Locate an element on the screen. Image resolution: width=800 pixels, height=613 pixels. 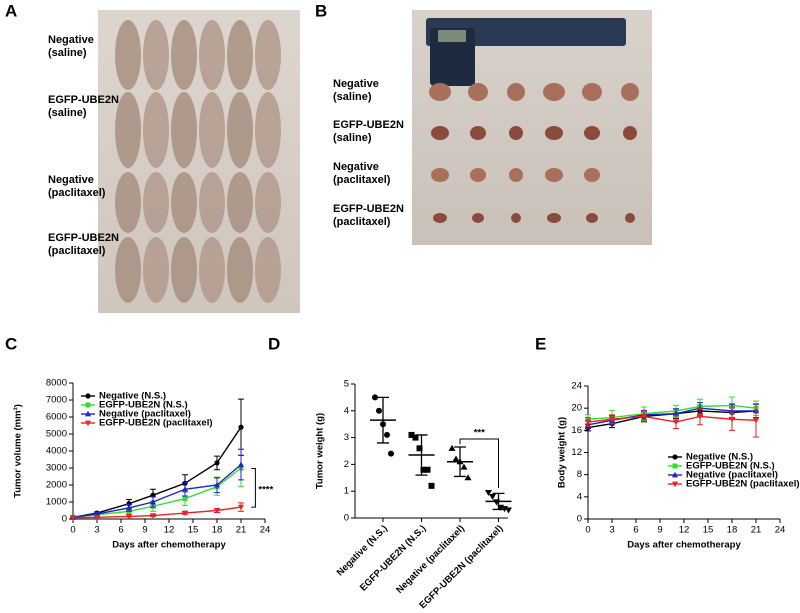
x-tick-label: 3 is located at coordinates (96, 530).